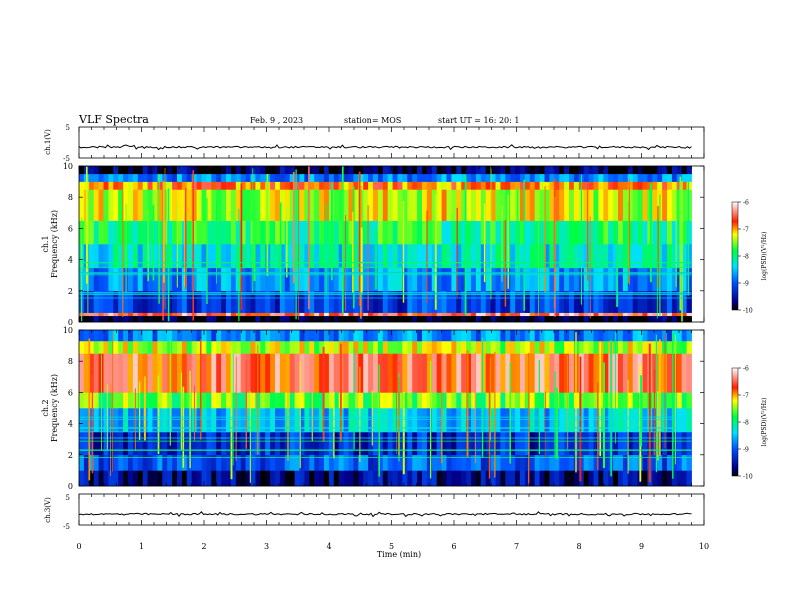  I want to click on colorbar-tick-label: -10, so click(748, 311).